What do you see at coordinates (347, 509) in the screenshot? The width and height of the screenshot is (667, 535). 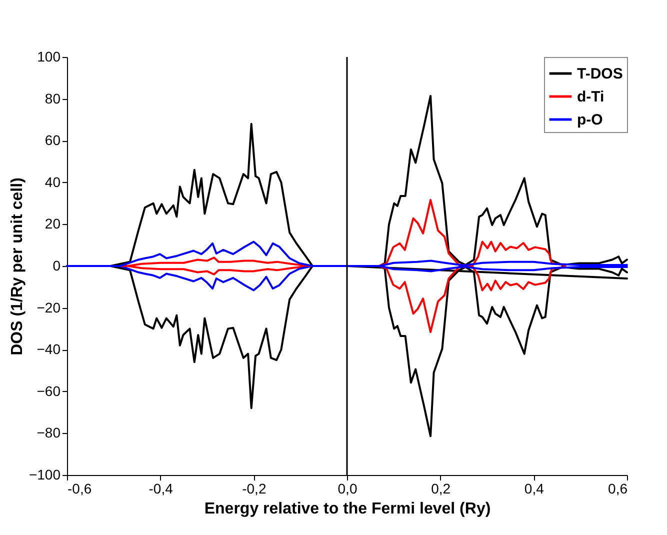 I see `x-axis-title: Energy relative to the Fermi level (Ry)` at bounding box center [347, 509].